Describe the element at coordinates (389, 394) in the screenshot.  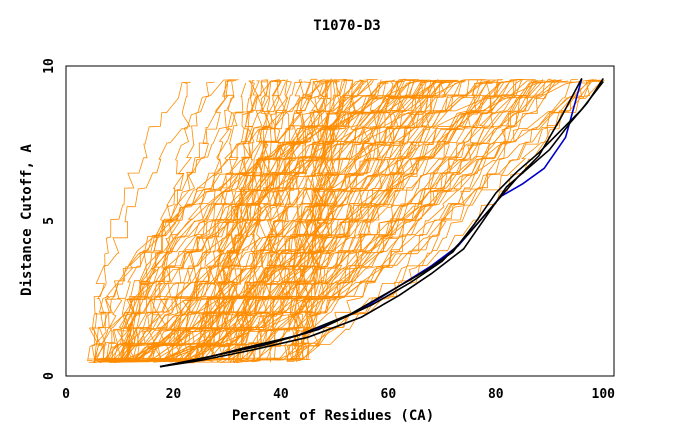
I see `x-tick-label: 60` at that location.